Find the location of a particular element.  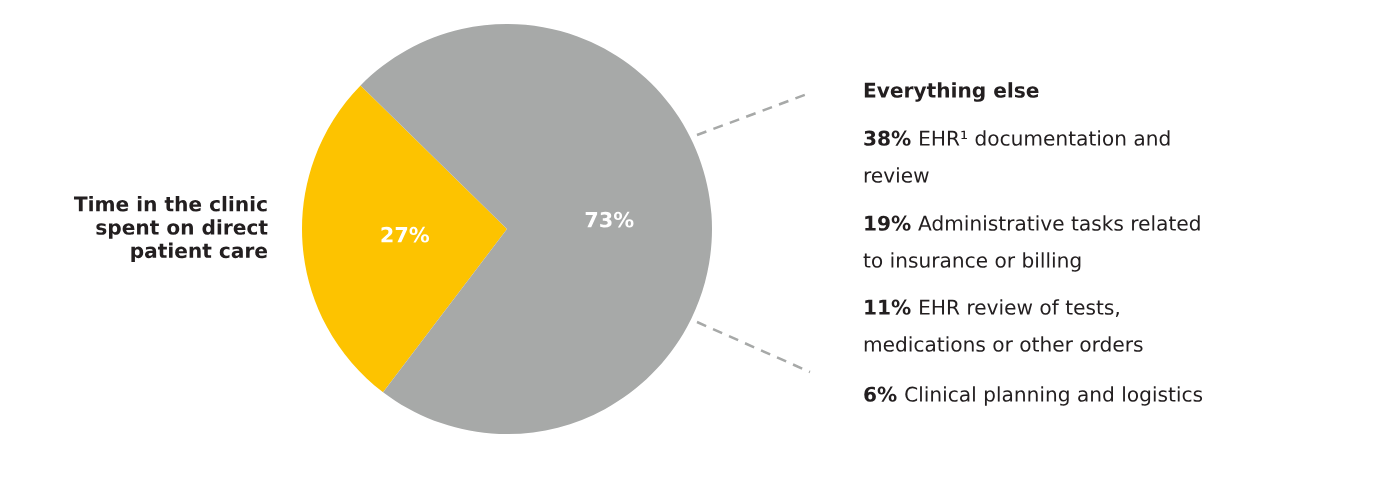

data-label: 27% is located at coordinates (405, 234).